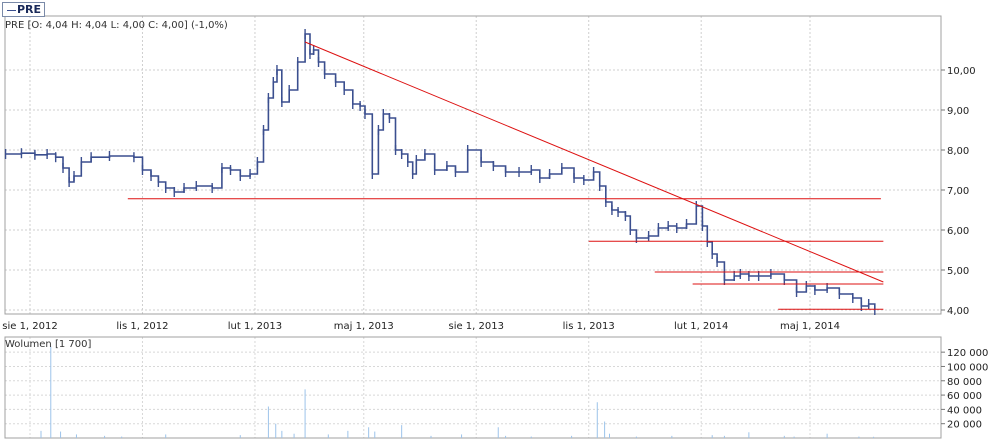 The image size is (989, 443). Describe the element at coordinates (476, 326) in the screenshot. I see `x-tick-label: sie 1, 2013` at that location.